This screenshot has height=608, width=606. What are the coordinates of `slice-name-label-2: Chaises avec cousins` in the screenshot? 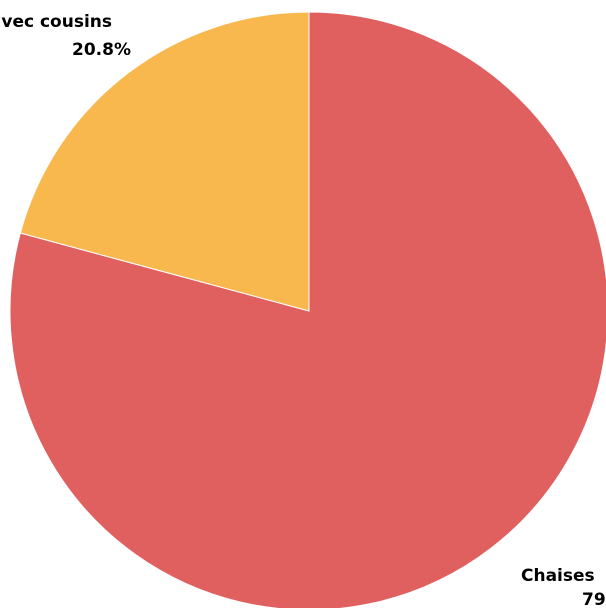 It's located at (56, 22).